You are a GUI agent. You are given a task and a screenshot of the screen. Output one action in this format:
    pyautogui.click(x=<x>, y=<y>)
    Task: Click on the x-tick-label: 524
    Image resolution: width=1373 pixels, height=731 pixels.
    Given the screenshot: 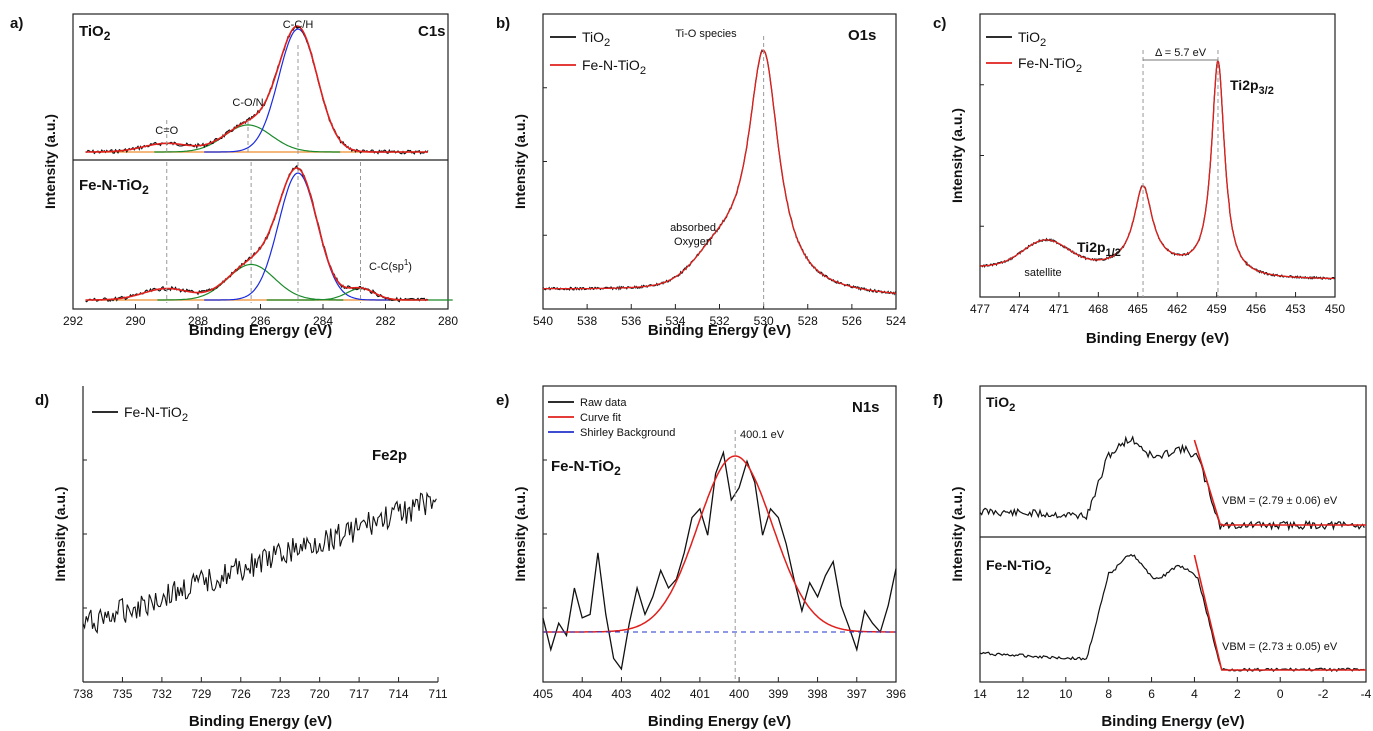 What is the action you would take?
    pyautogui.click(x=896, y=321)
    